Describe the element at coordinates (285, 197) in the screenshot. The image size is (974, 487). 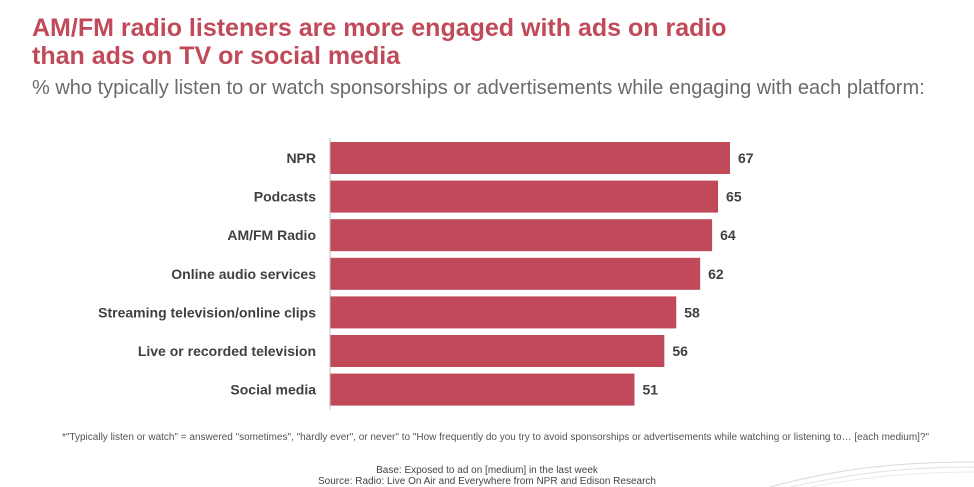
I see `category-label: Podcasts` at that location.